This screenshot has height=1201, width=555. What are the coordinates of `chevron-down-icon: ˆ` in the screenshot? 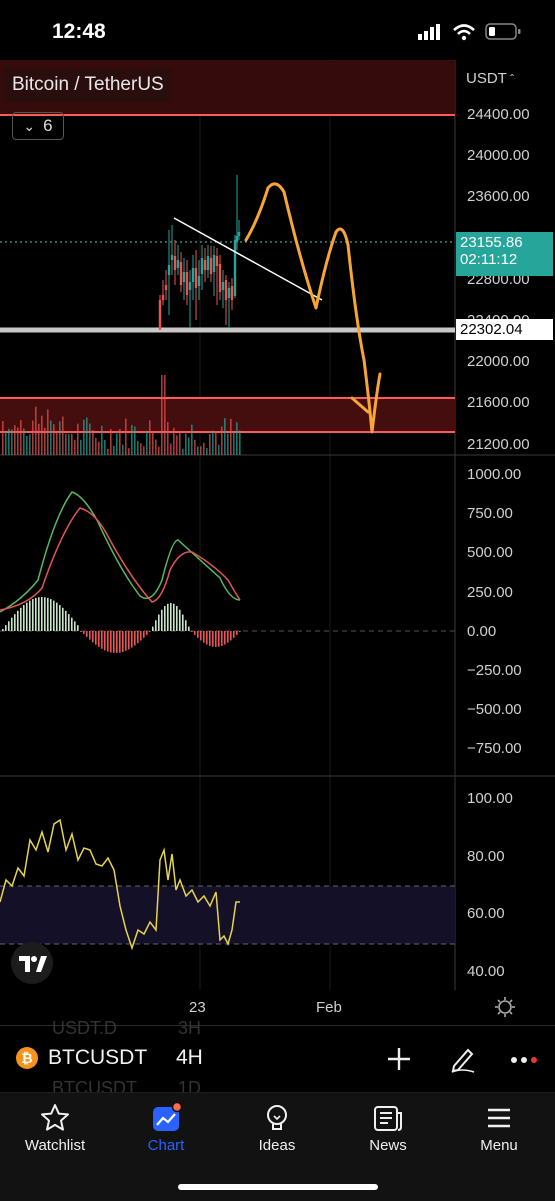 It's located at (510, 79).